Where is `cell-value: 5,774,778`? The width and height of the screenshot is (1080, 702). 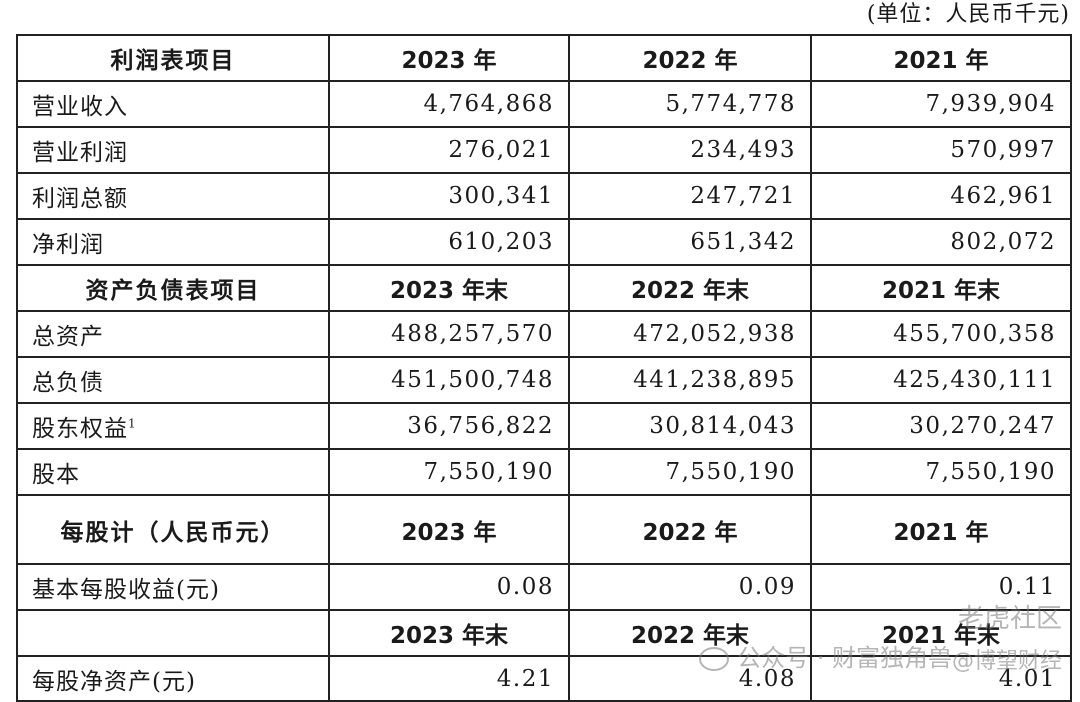 cell-value: 5,774,778 is located at coordinates (690, 104).